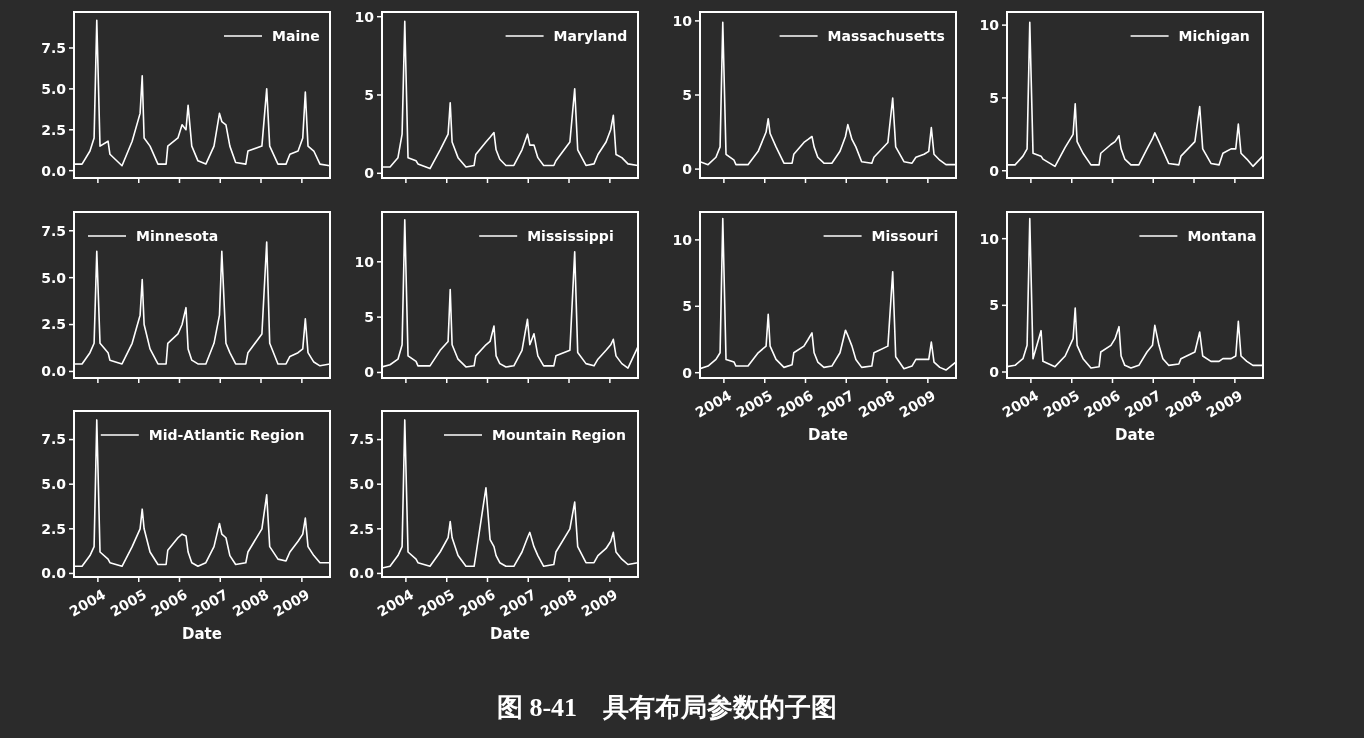 The width and height of the screenshot is (1364, 738). Describe the element at coordinates (226, 434) in the screenshot. I see `legend-label: Mid-Atlantic Region` at that location.